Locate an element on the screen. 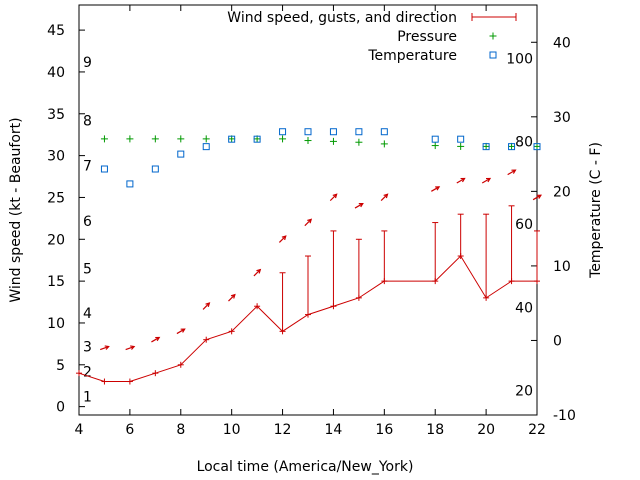  fahrenheit-labels: 20 40 60 80 100 is located at coordinates (519, 226).